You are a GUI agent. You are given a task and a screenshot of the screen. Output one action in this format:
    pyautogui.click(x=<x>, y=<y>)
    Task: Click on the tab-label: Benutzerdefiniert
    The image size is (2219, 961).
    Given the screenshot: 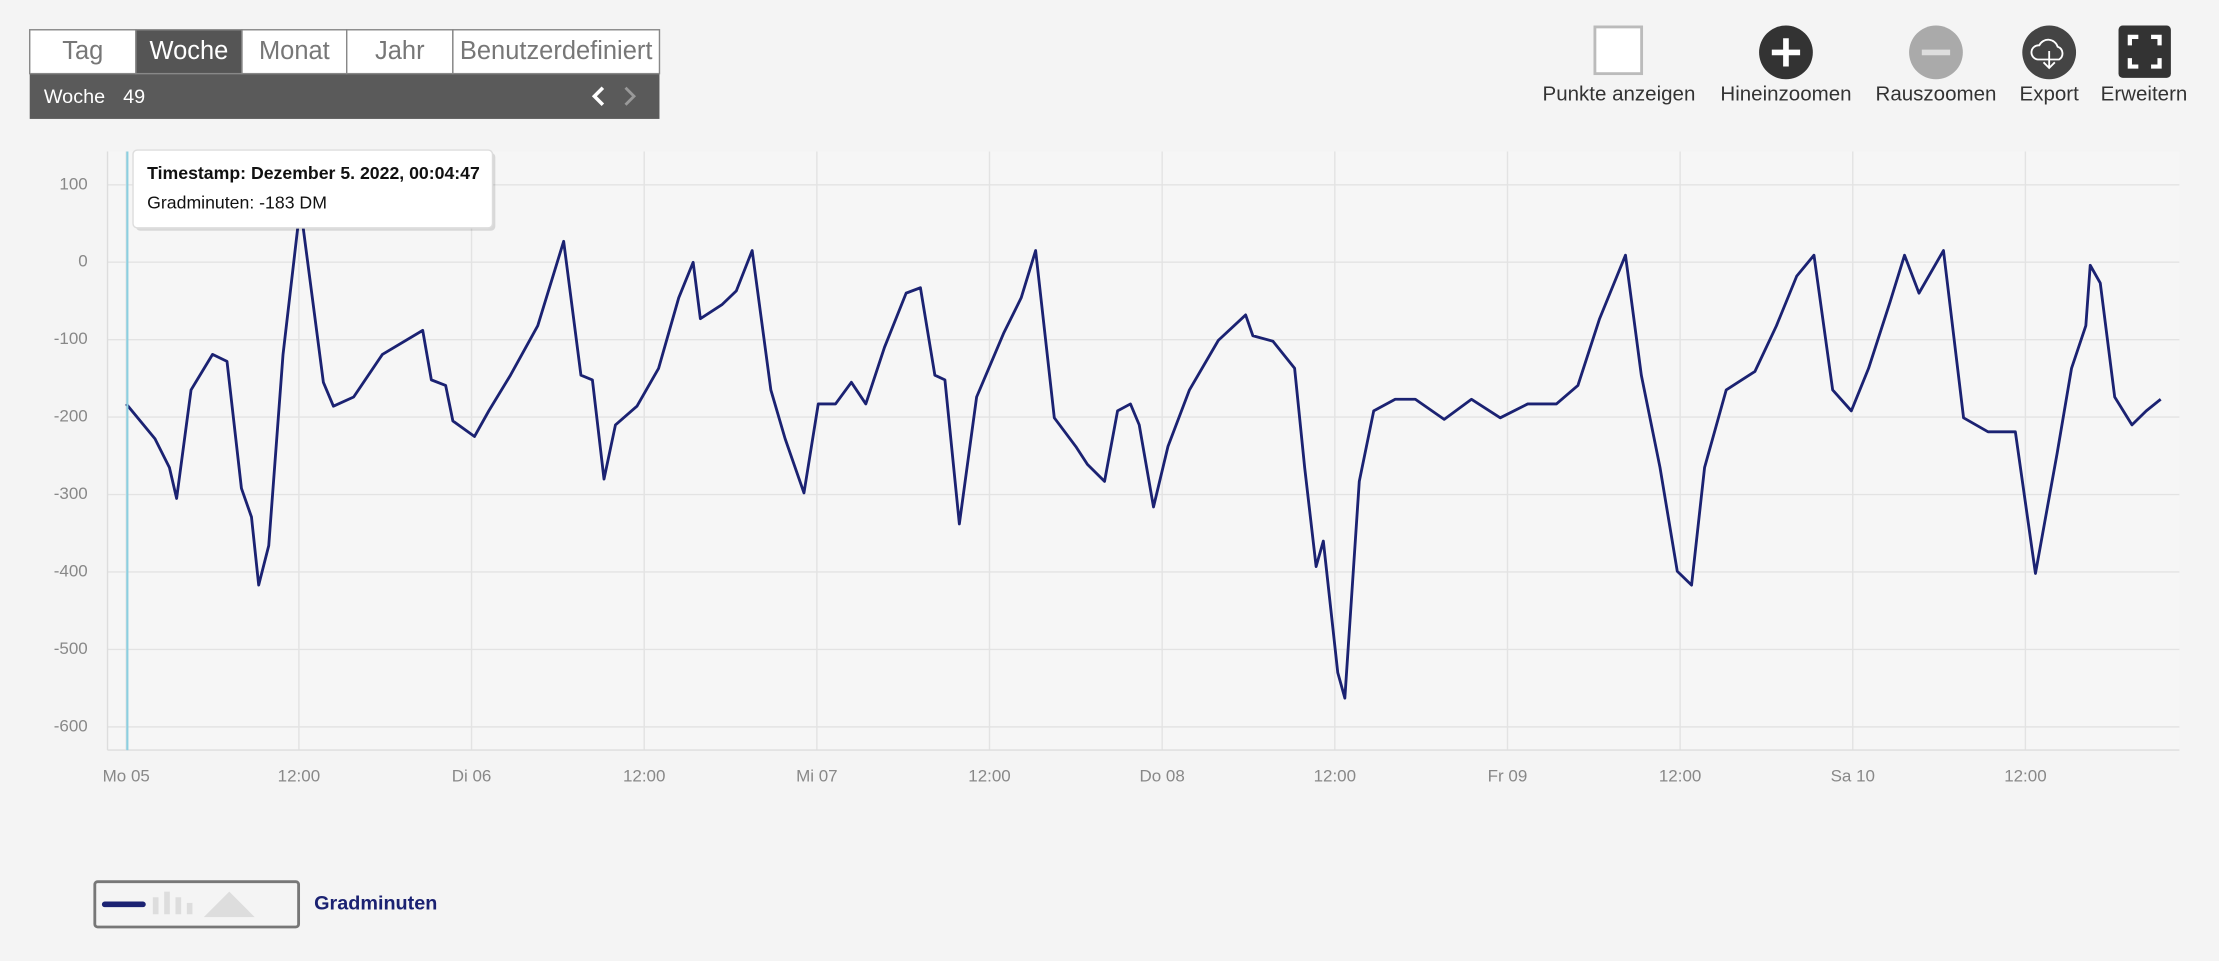 What is the action you would take?
    pyautogui.click(x=556, y=51)
    